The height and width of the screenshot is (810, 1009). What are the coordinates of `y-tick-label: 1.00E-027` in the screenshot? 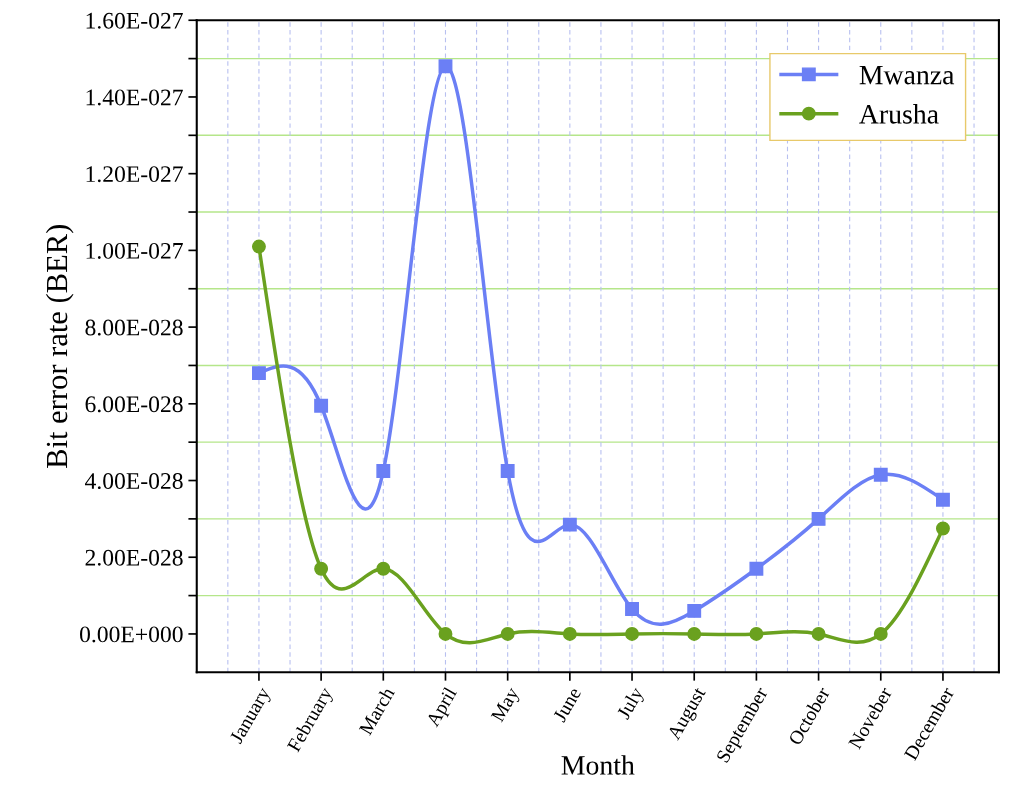 It's located at (134, 250).